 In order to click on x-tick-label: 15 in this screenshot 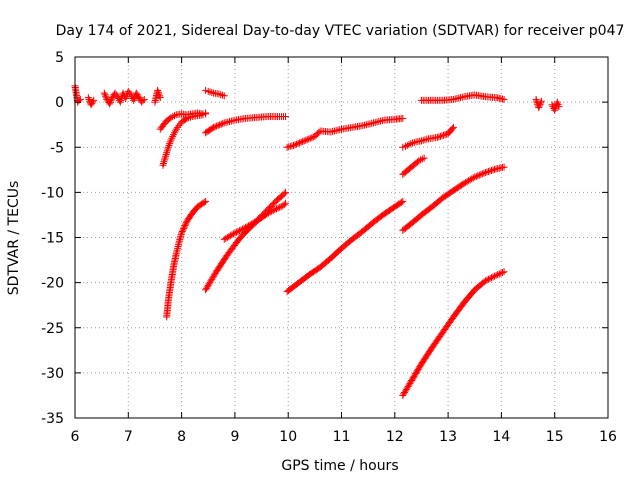, I will do `click(555, 437)`.